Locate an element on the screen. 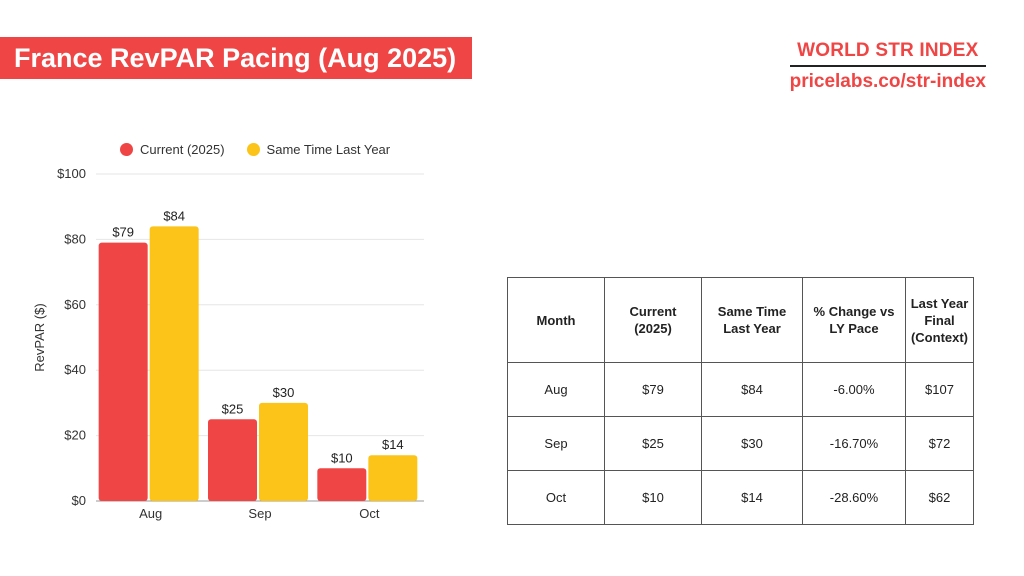 Image resolution: width=1024 pixels, height=576 pixels. legend-label-last-year: Same Time Last Year is located at coordinates (328, 149).